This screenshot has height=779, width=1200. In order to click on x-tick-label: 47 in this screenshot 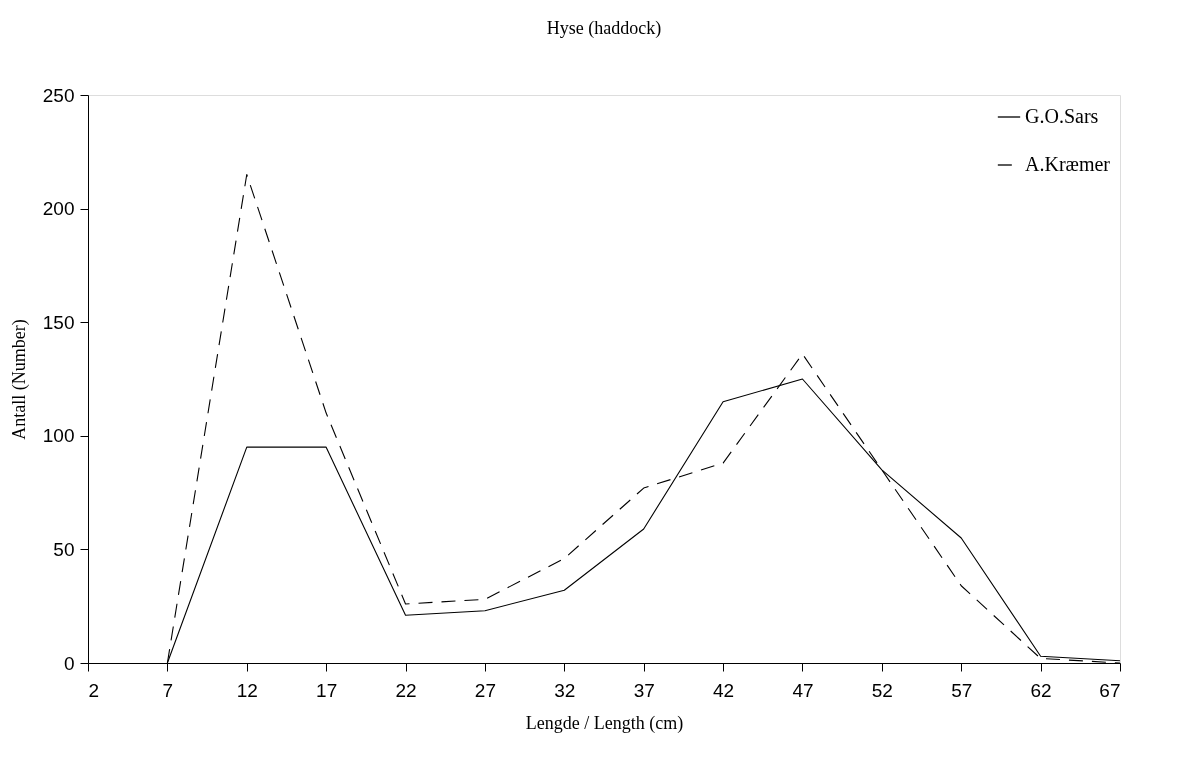, I will do `click(803, 690)`.